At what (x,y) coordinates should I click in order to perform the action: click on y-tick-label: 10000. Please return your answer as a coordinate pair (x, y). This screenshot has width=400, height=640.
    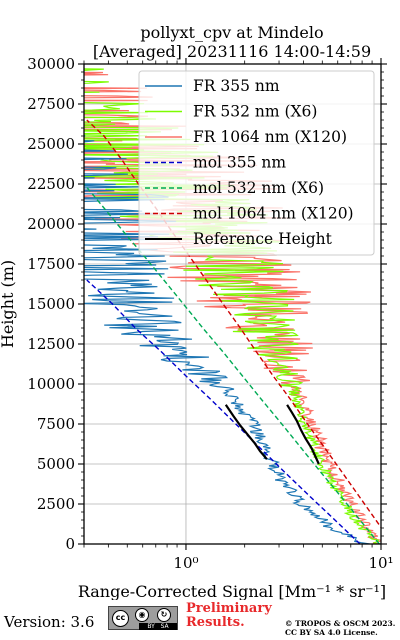
    Looking at the image, I should click on (51, 384).